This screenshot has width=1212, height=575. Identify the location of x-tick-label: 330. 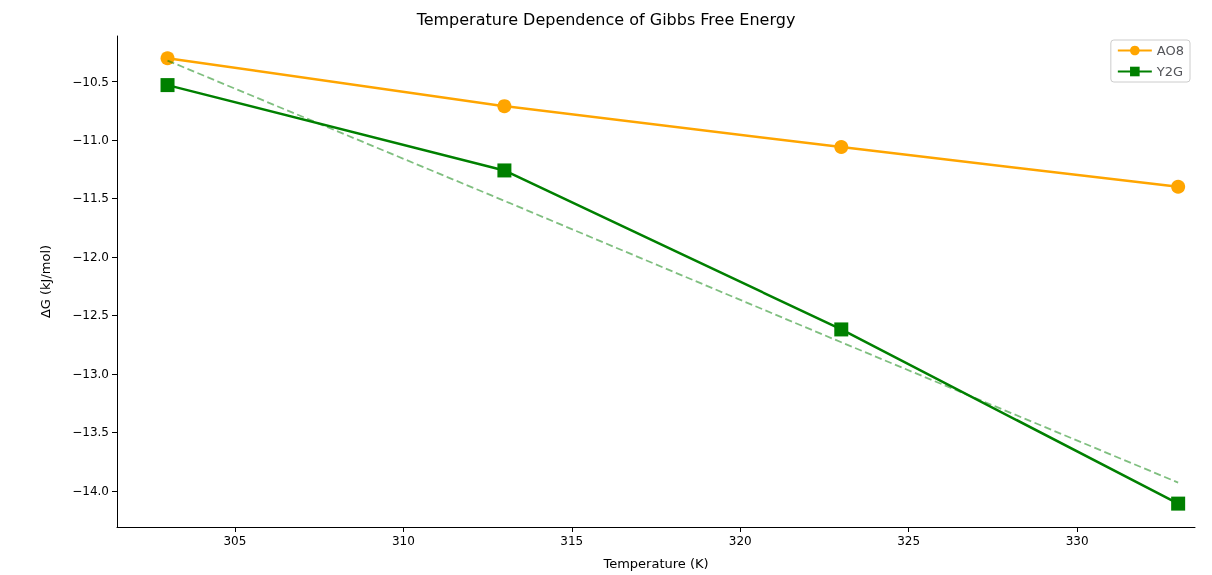
(1077, 541).